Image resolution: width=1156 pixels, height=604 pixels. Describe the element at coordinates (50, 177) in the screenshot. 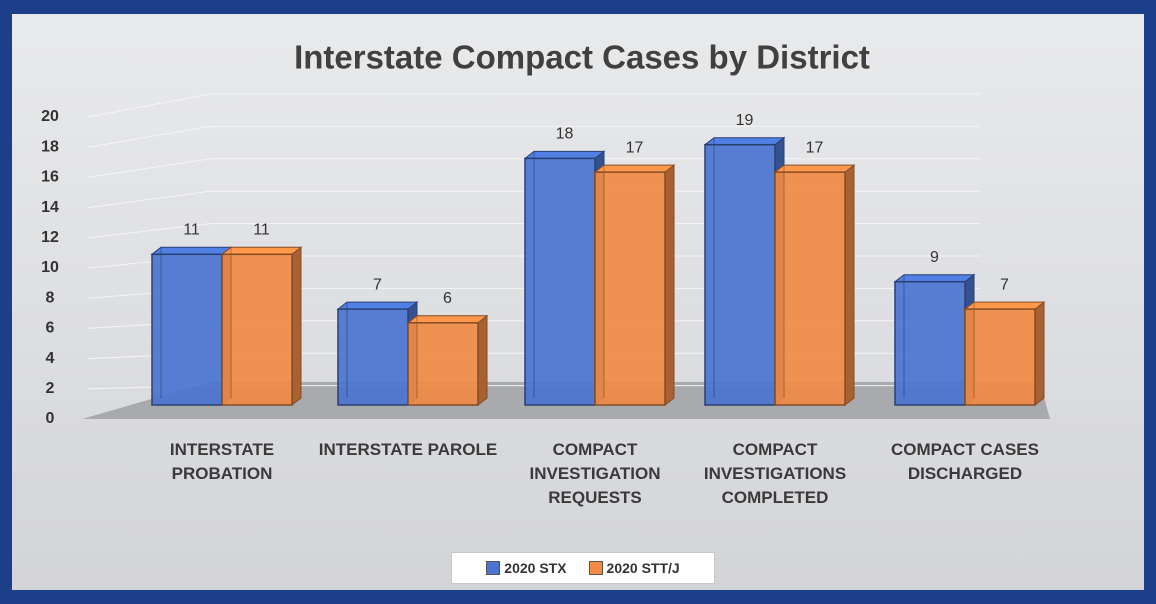

I see `y-tick-label: 16` at that location.